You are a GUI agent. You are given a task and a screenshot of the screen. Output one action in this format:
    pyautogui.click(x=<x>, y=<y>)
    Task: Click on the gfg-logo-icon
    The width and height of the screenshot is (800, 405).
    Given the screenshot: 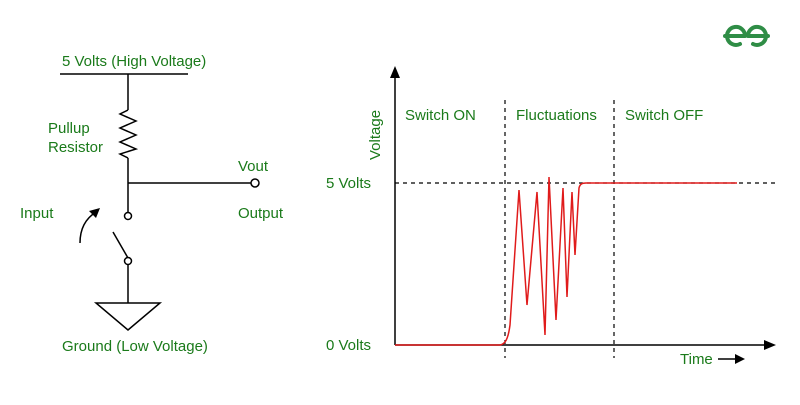 What is the action you would take?
    pyautogui.click(x=746, y=35)
    